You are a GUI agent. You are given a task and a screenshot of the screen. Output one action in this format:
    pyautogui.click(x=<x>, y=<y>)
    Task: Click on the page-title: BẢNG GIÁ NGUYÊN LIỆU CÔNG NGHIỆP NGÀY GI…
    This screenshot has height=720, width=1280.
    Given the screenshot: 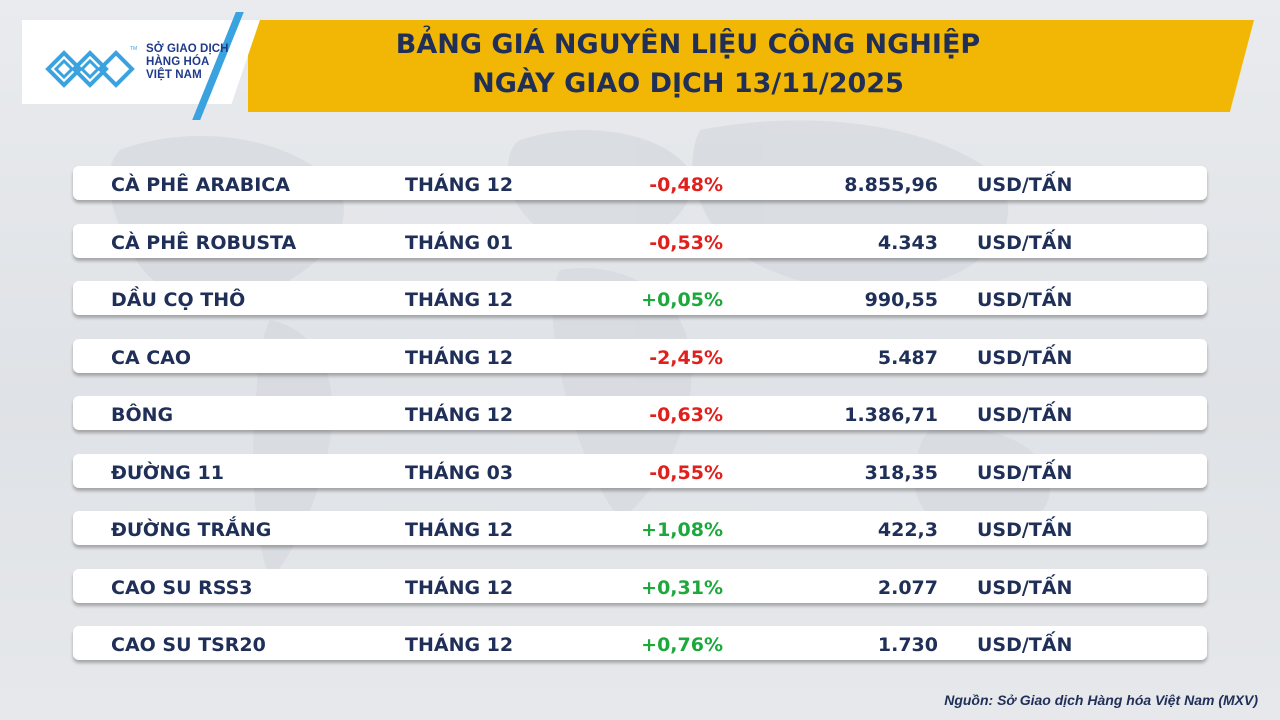 What is the action you would take?
    pyautogui.click(x=688, y=65)
    